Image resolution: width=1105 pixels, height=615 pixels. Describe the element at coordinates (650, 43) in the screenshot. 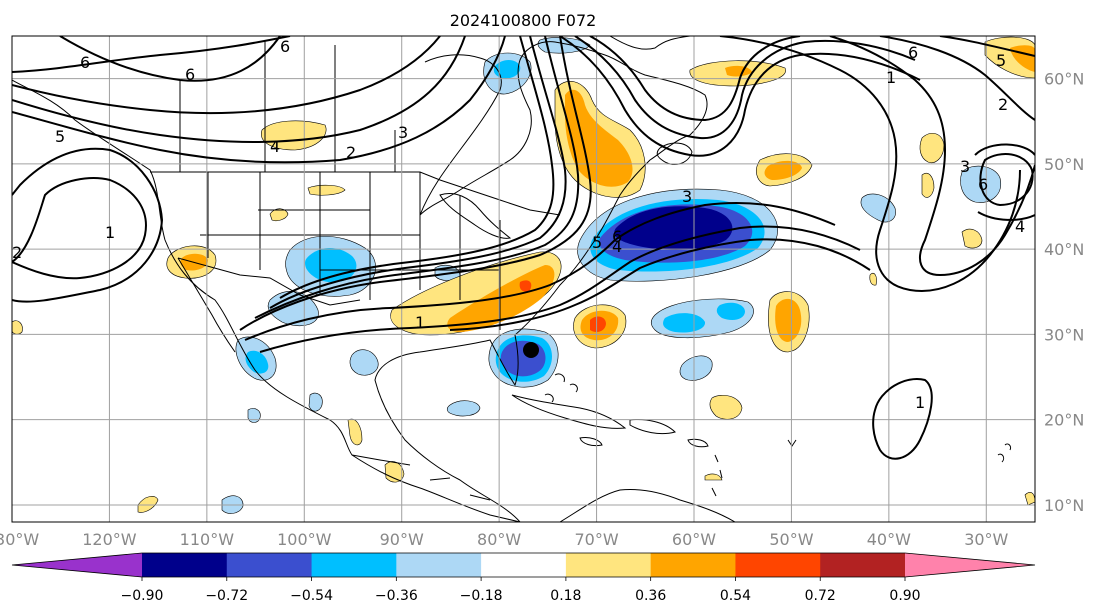

I see `coastline-greenland` at that location.